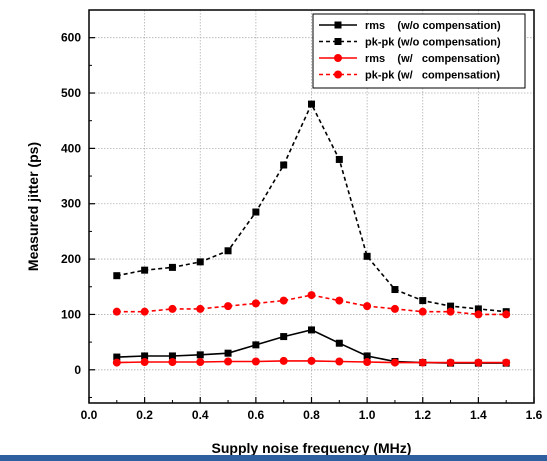  I want to click on series-pkpk-with-comp, so click(311, 305).